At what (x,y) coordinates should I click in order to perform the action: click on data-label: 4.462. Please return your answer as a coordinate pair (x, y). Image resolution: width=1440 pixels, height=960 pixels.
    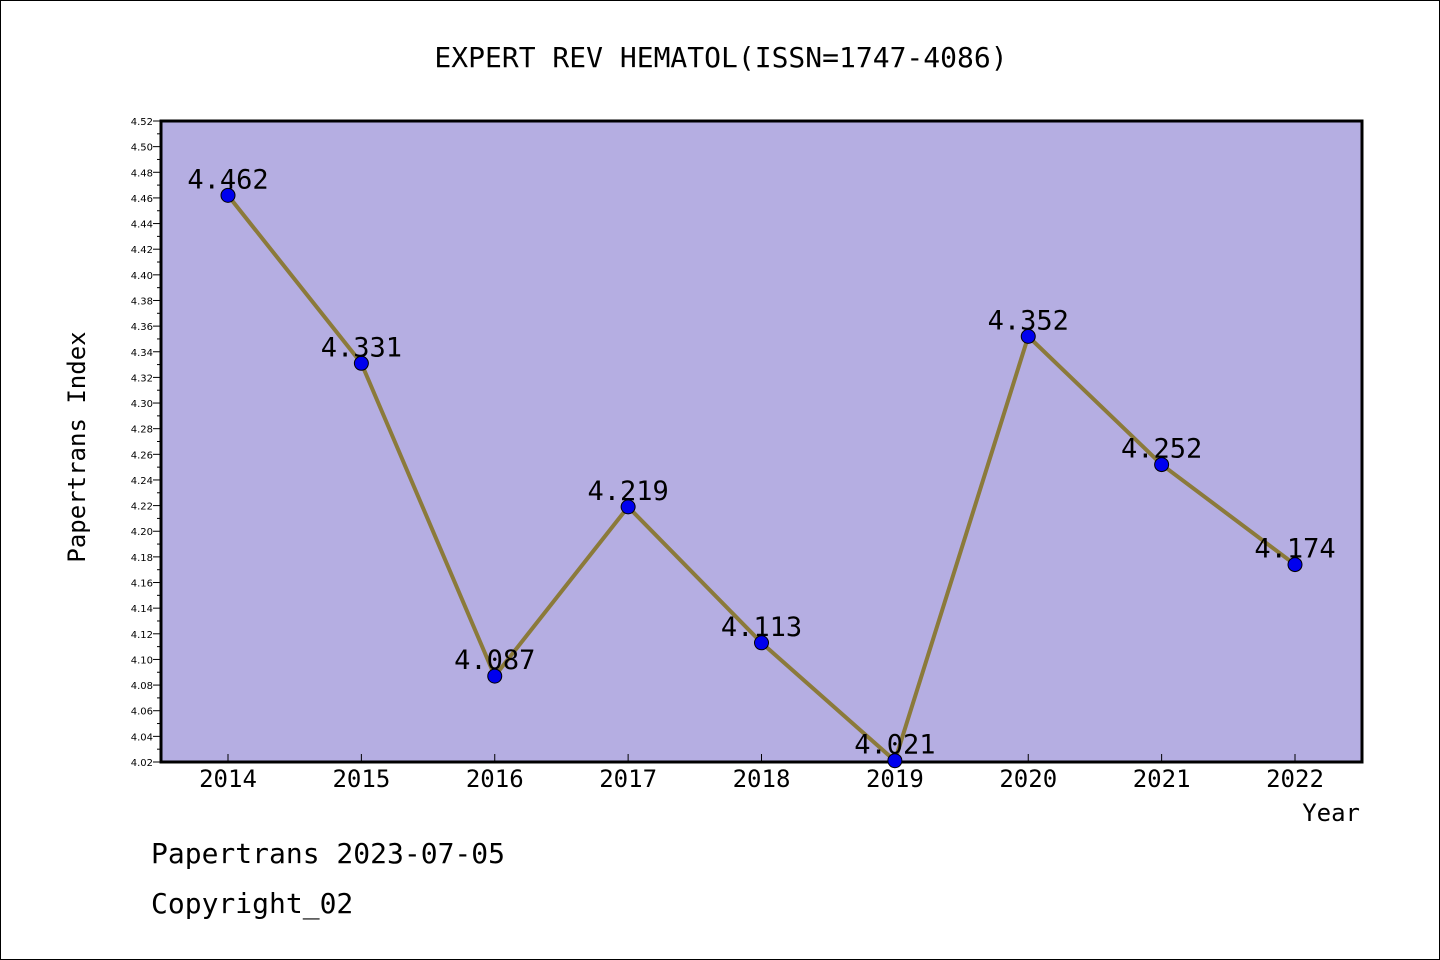
    Looking at the image, I should click on (227, 179).